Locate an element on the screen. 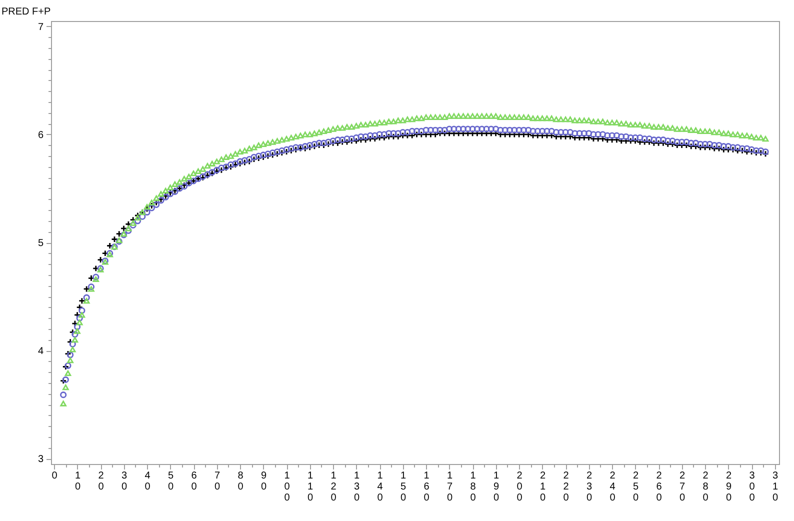 The image size is (794, 521). x-tick-label: 1 1 0 is located at coordinates (311, 487).